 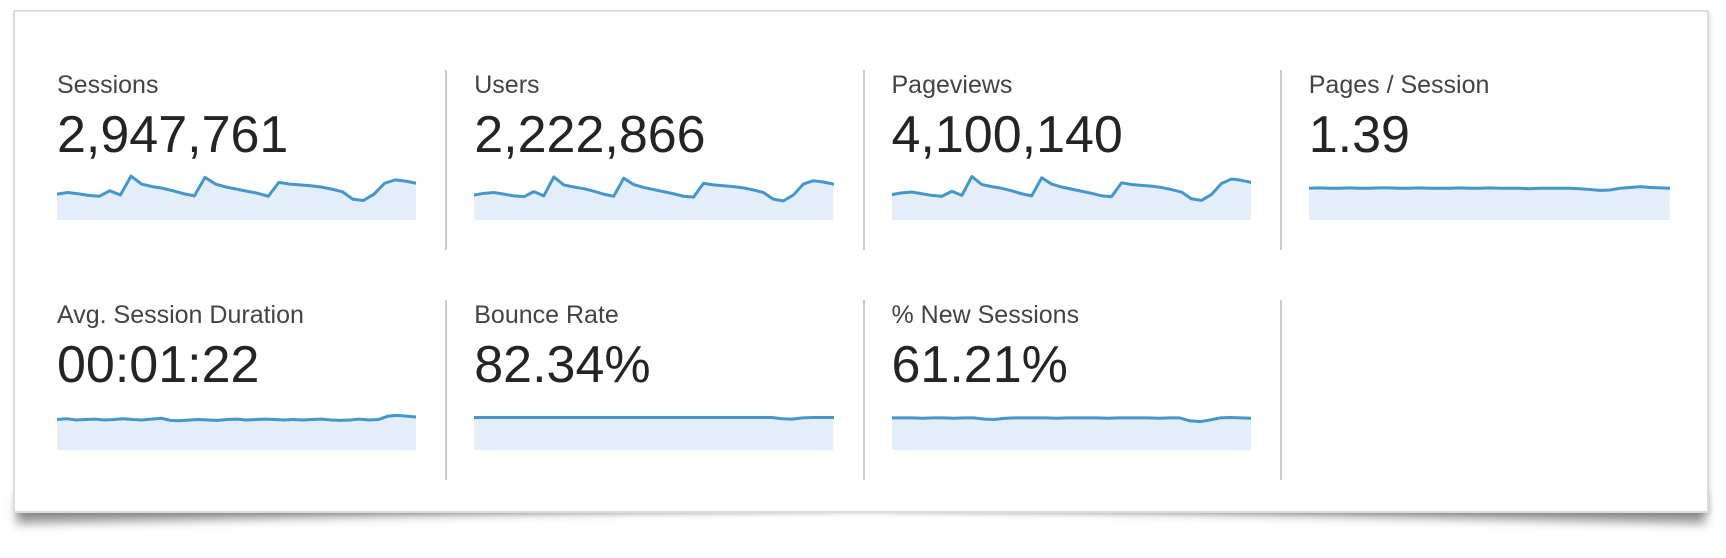 I want to click on metric-value: 00:01:22, so click(x=158, y=365).